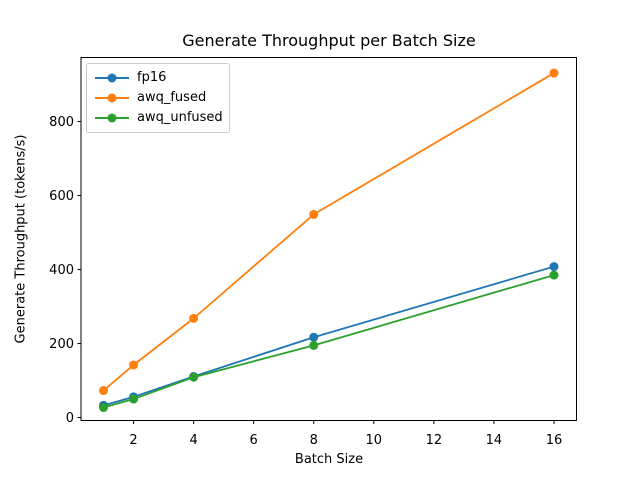  I want to click on data-point-awq_unfused-x8, so click(314, 345).